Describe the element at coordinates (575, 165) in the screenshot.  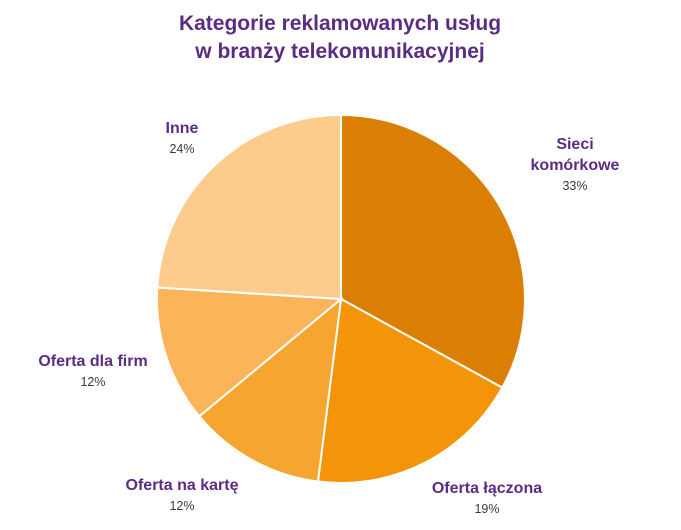
I see `slice-label-0-line-1: komórkowe` at that location.